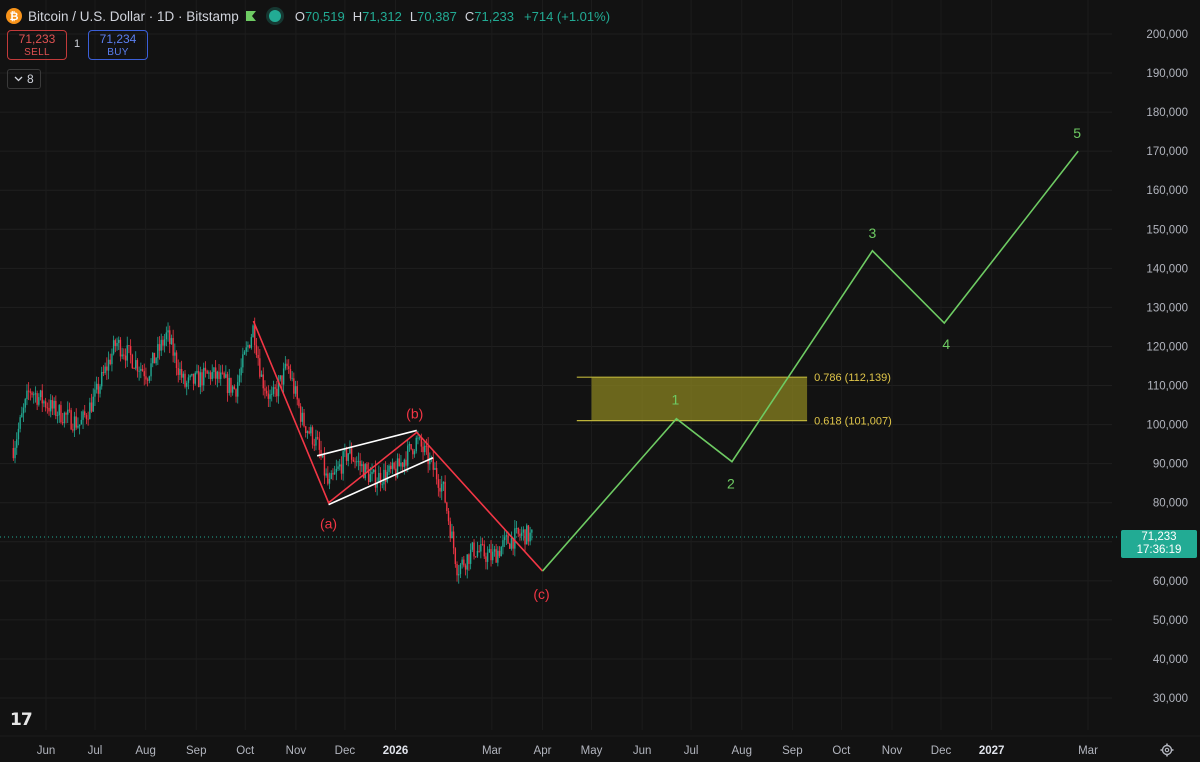  I want to click on buy-label: BUY, so click(118, 52).